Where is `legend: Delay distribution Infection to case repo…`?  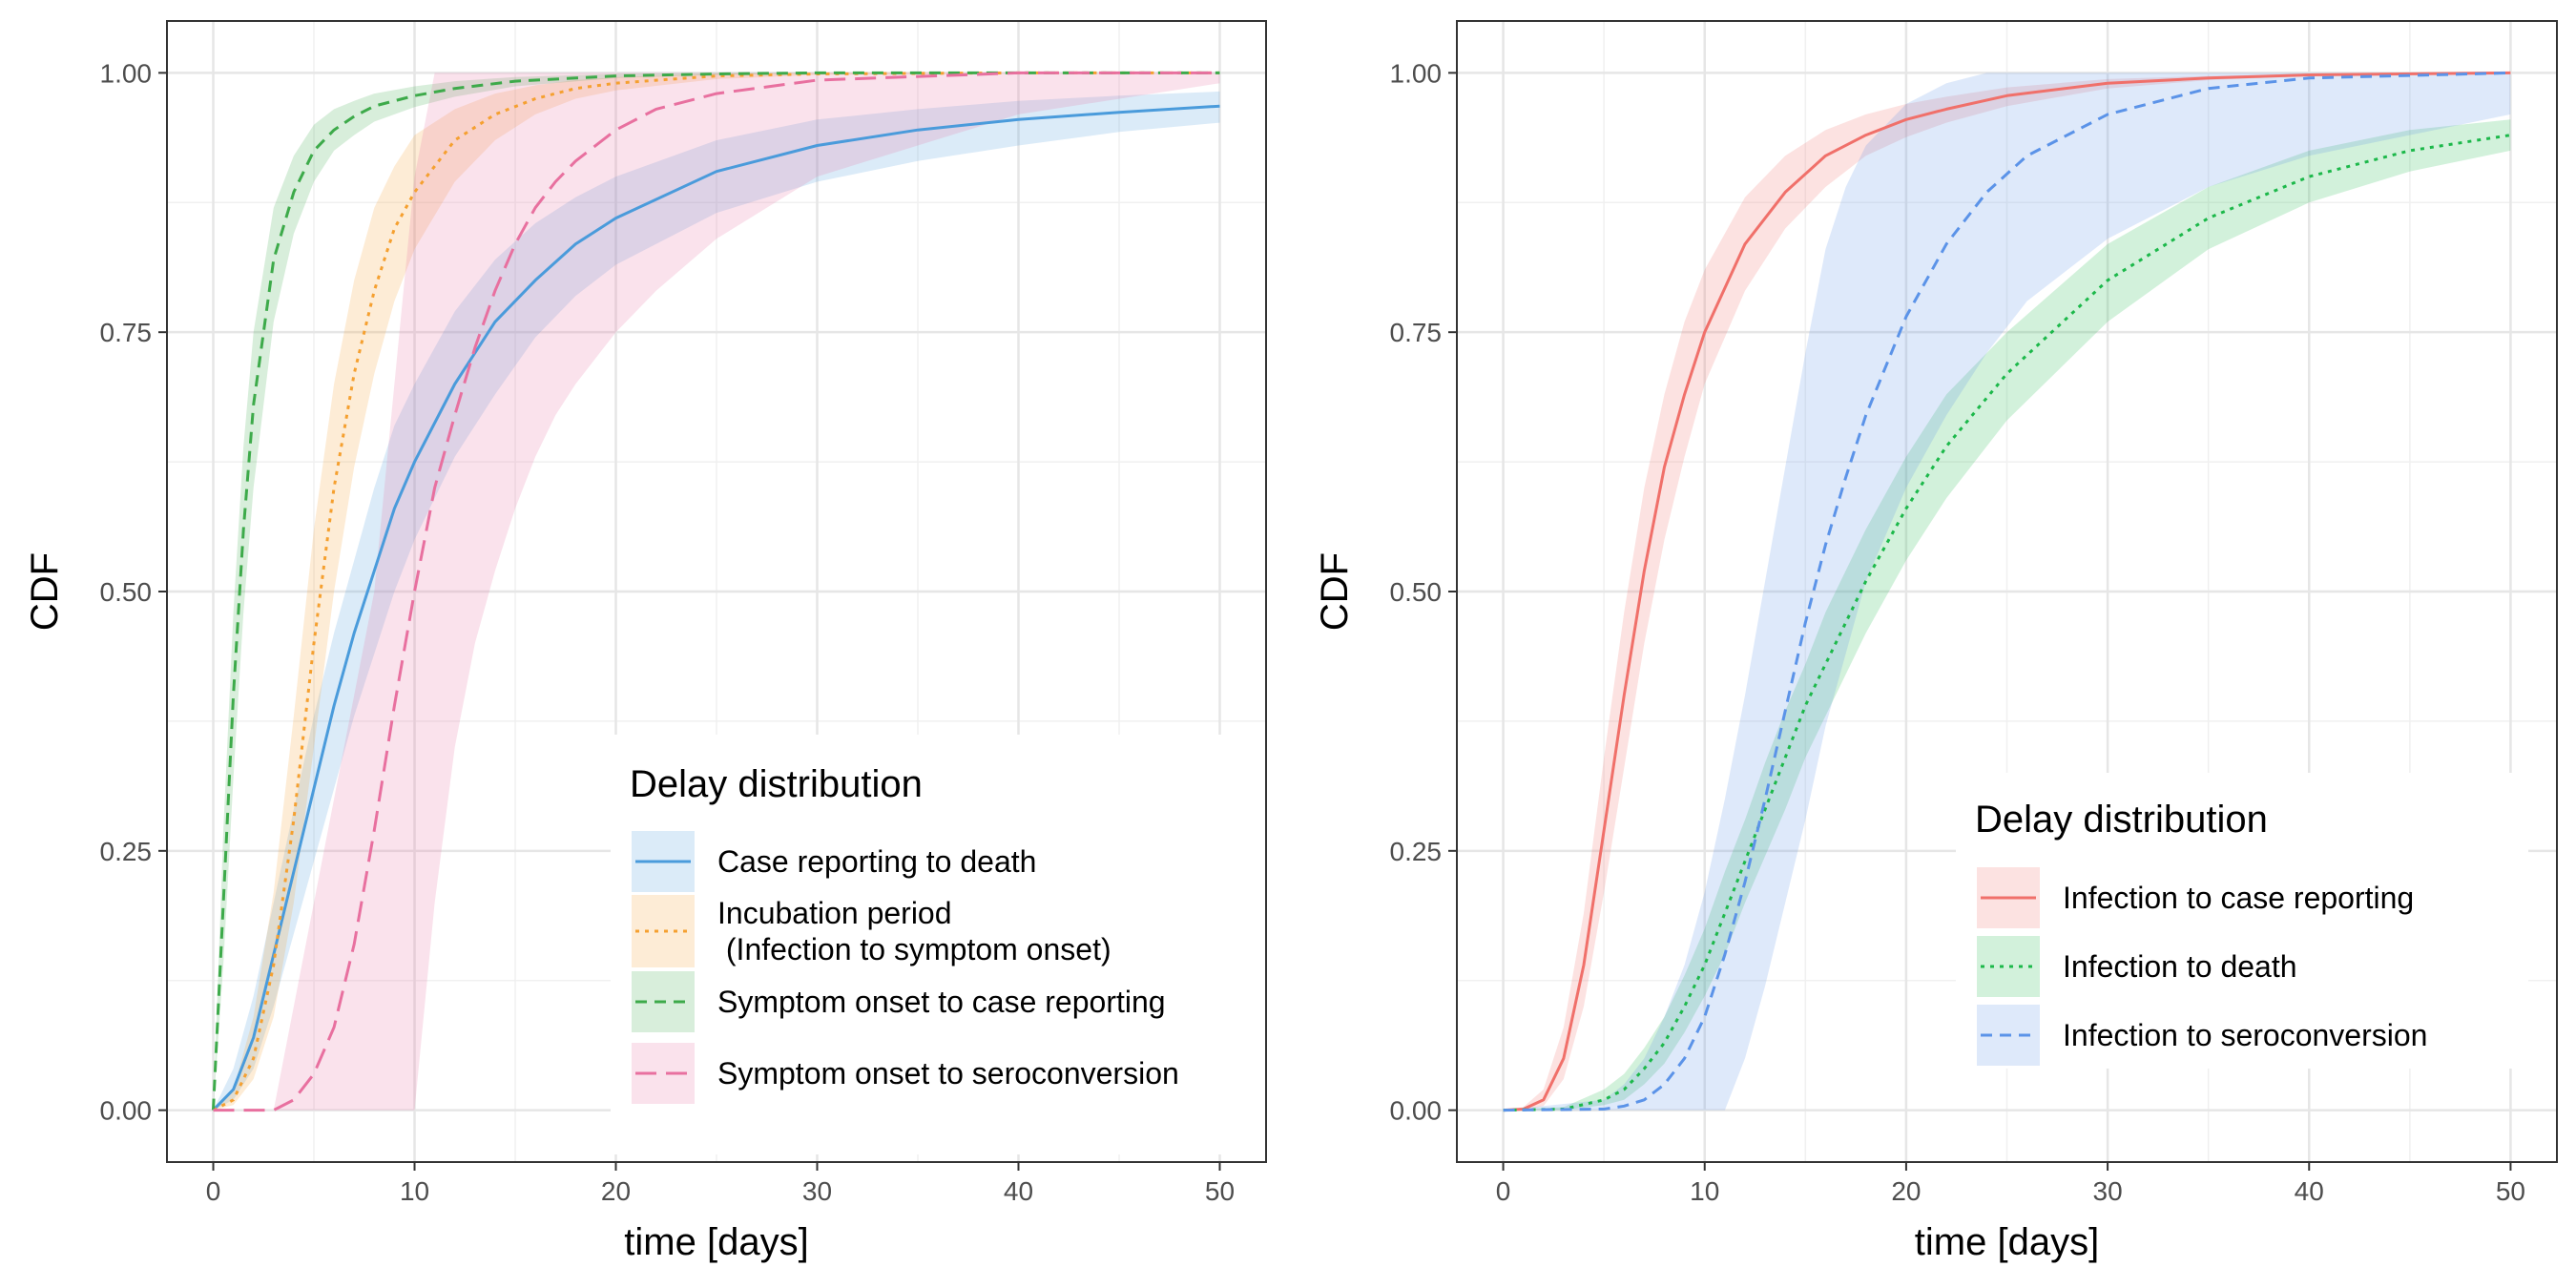 legend: Delay distribution Infection to case repo… is located at coordinates (2242, 921).